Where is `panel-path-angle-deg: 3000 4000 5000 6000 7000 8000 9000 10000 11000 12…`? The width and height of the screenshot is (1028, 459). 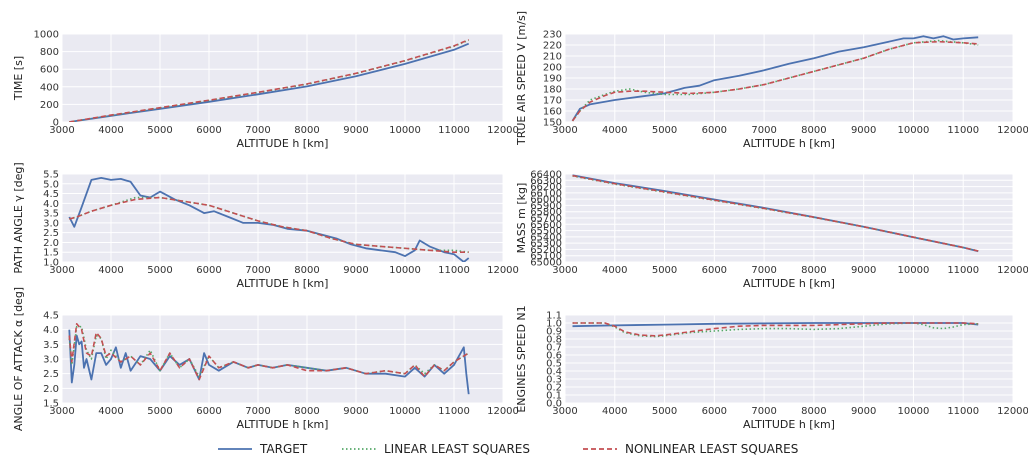
panel-path-angle-deg: 3000 4000 5000 6000 7000 8000 9000 10000 11000 12… is located at coordinates (265, 226).